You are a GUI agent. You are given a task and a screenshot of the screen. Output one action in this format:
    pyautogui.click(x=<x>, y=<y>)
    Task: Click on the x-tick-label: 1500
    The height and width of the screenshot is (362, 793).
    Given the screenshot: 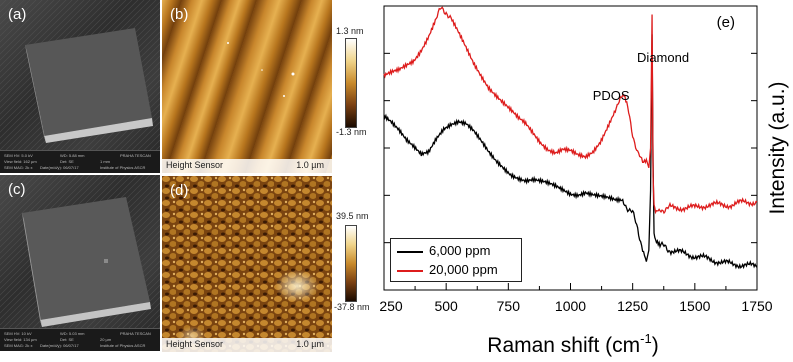 What is the action you would take?
    pyautogui.click(x=694, y=306)
    